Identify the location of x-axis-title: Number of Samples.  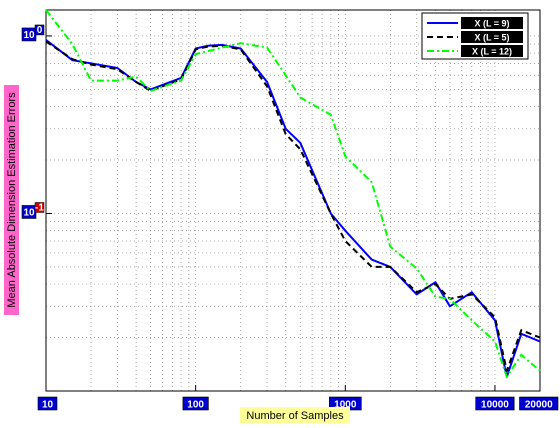
(295, 415).